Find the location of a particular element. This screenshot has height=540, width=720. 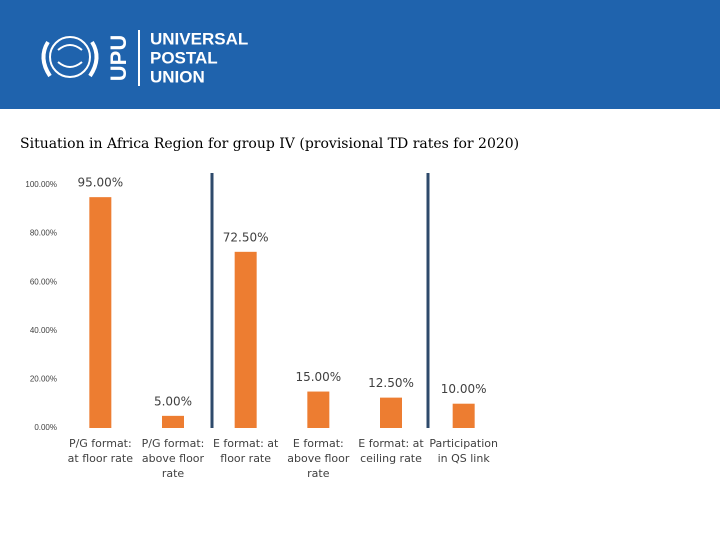

y-tick-label: 40.00% is located at coordinates (43, 330).